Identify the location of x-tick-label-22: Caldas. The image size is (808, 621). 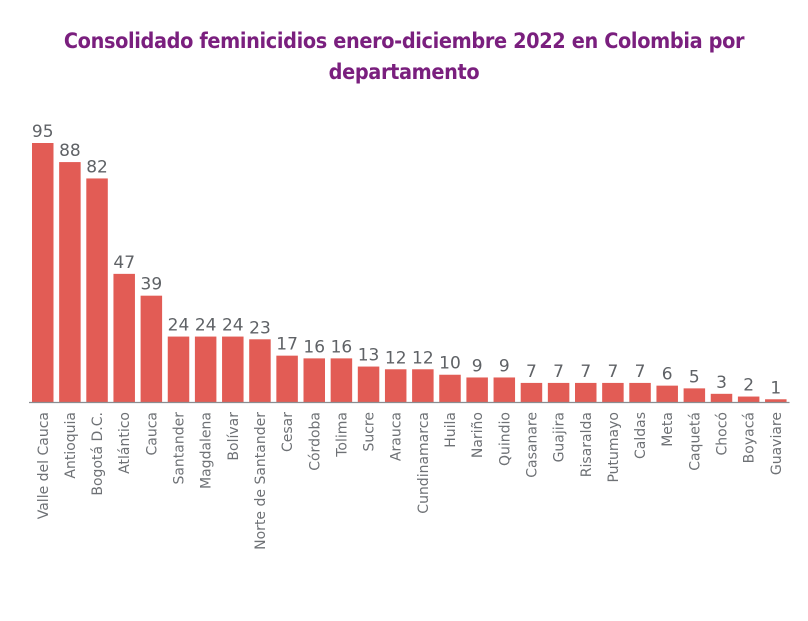
(641, 435).